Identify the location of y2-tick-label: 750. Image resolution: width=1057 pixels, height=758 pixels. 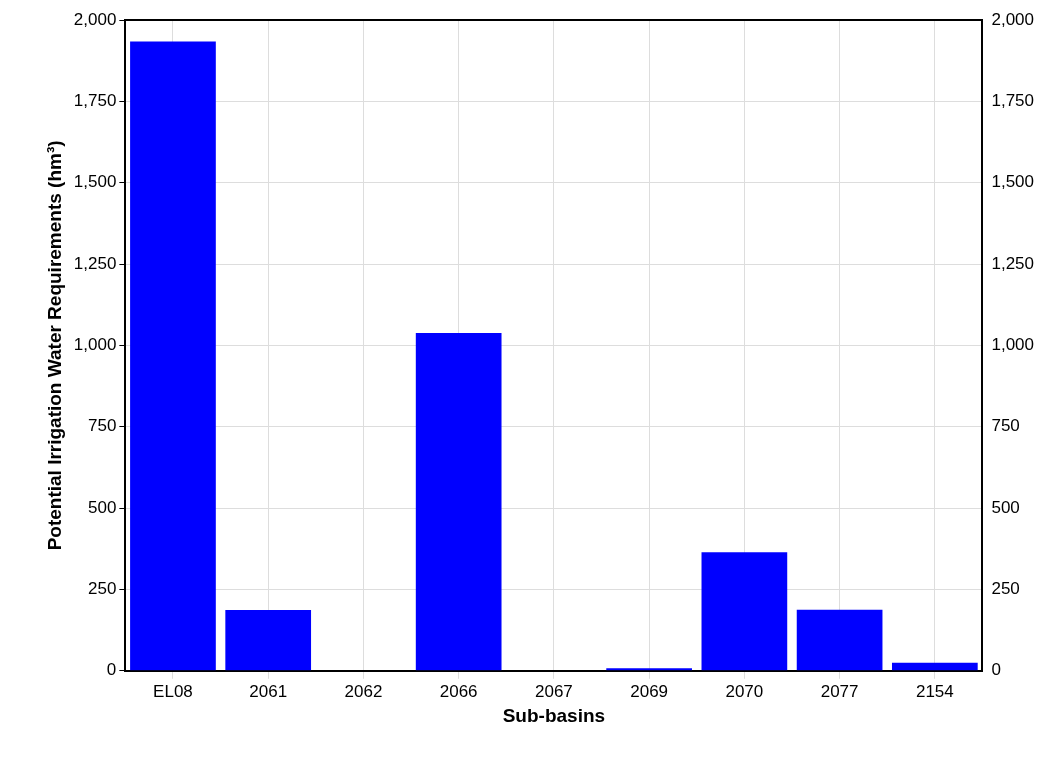
(1005, 426).